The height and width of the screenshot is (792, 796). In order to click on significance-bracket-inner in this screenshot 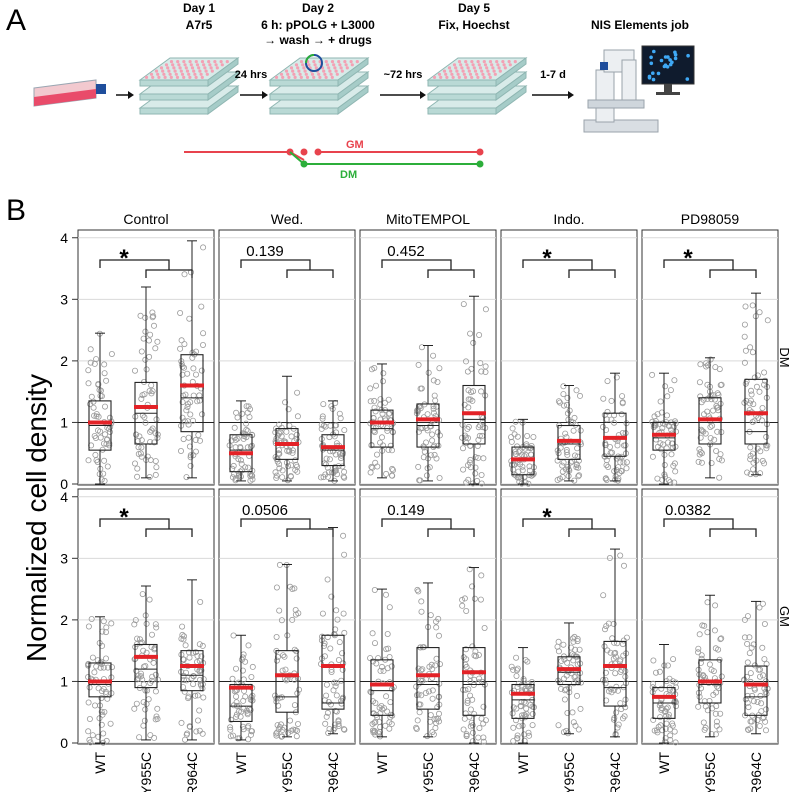, I will do `click(169, 273)`.